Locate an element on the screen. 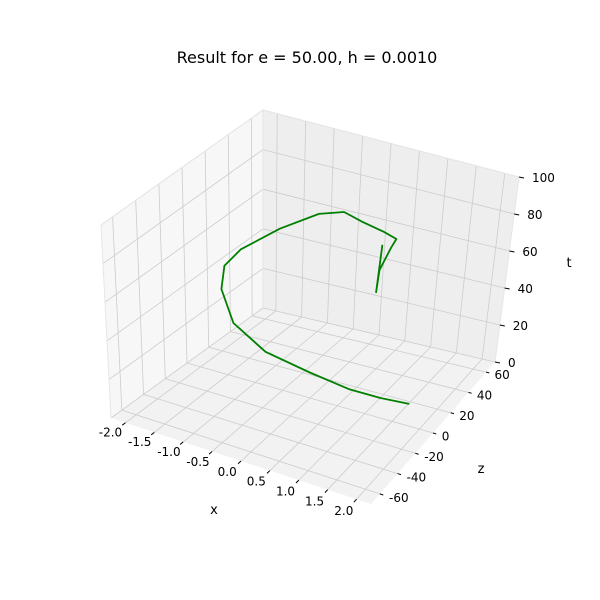 This screenshot has width=600, height=600. t-tick-label: 80 is located at coordinates (534, 215).